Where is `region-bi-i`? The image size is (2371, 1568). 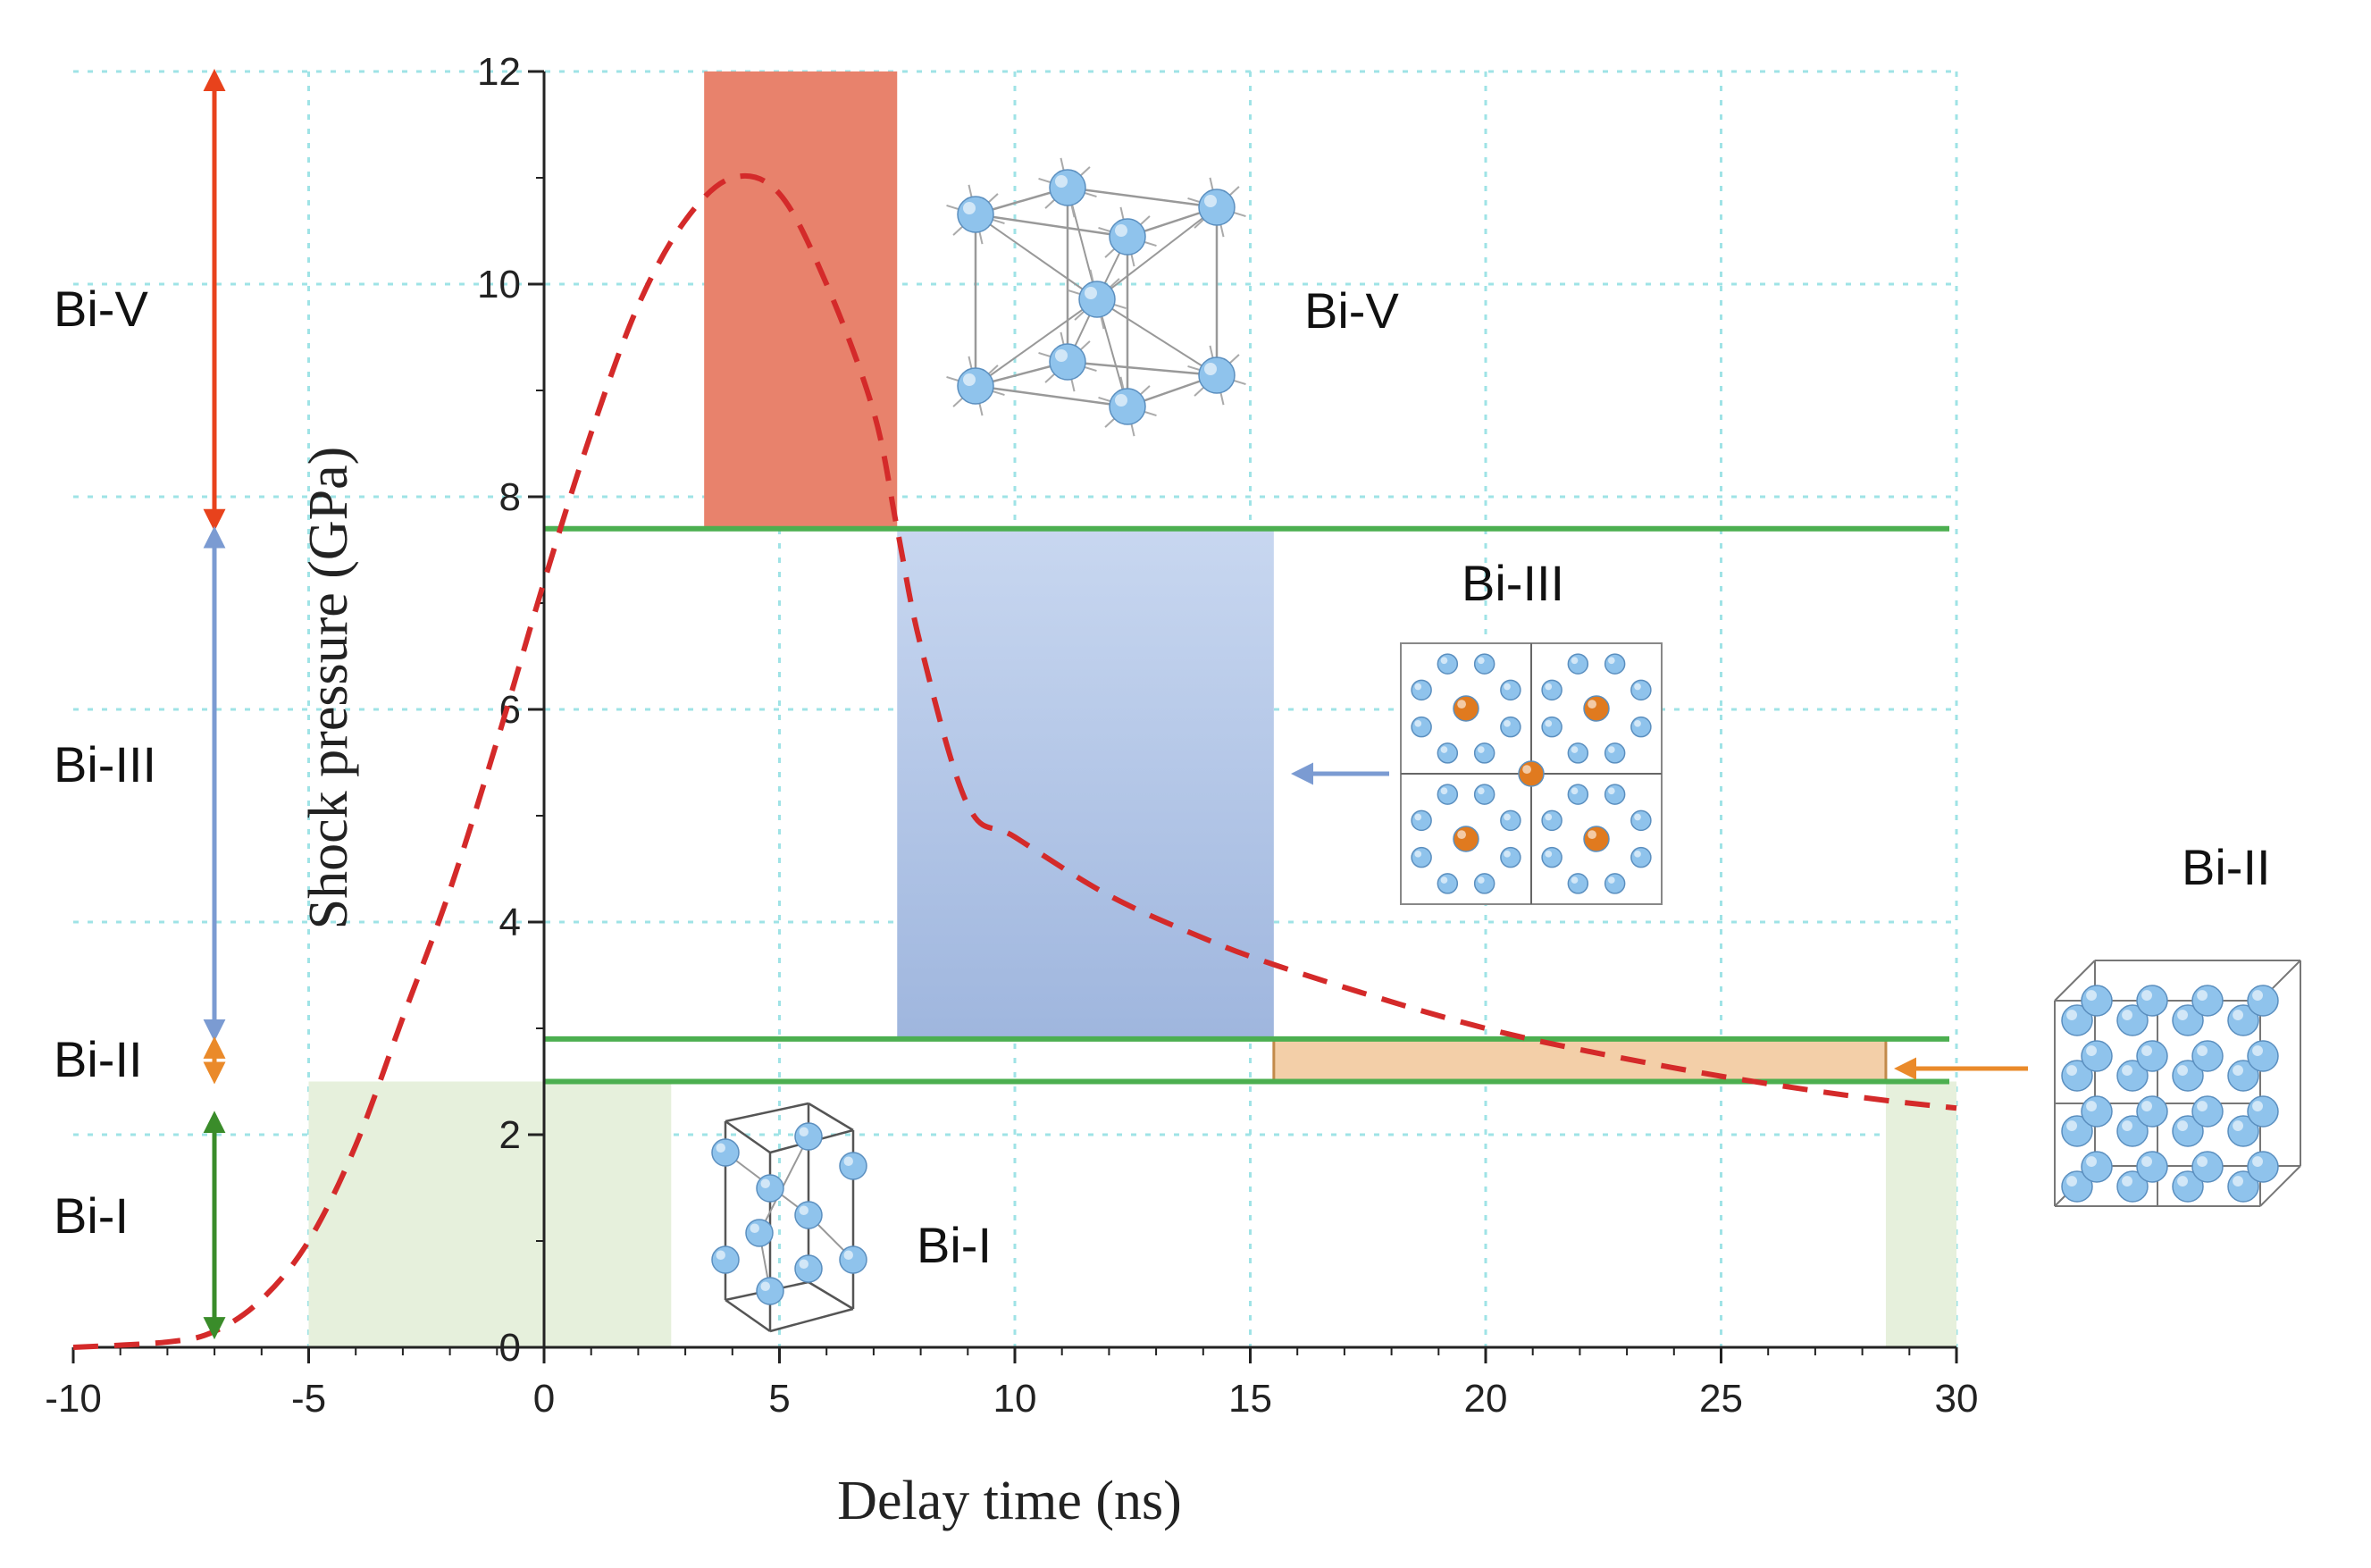
region-bi-i is located at coordinates (1920, 1214).